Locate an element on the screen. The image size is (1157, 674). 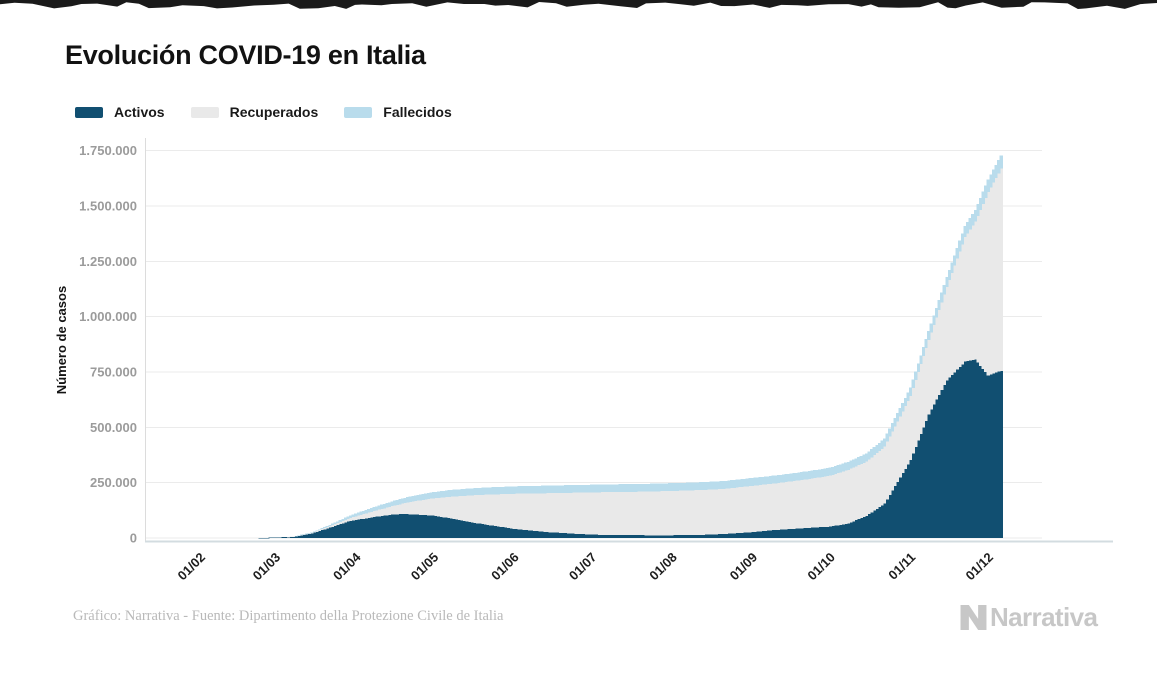
chart-legend: Activos Recuperados Fallecidos is located at coordinates (263, 112).